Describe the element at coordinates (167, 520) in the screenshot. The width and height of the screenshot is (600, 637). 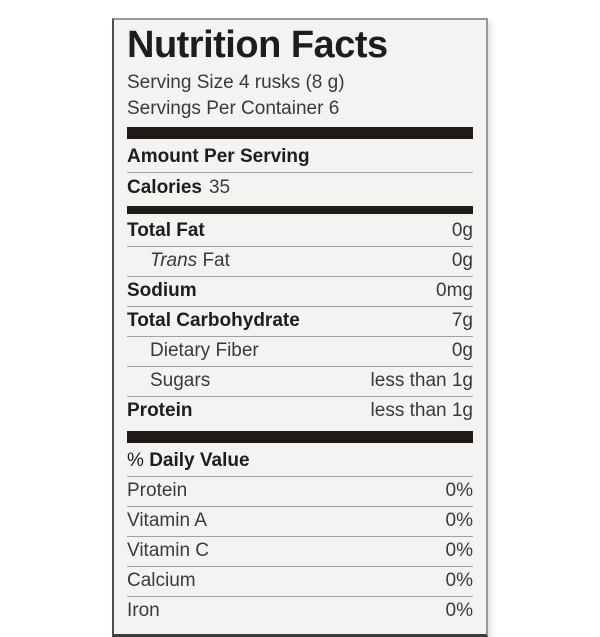
I see `row-name: Vitamin A` at that location.